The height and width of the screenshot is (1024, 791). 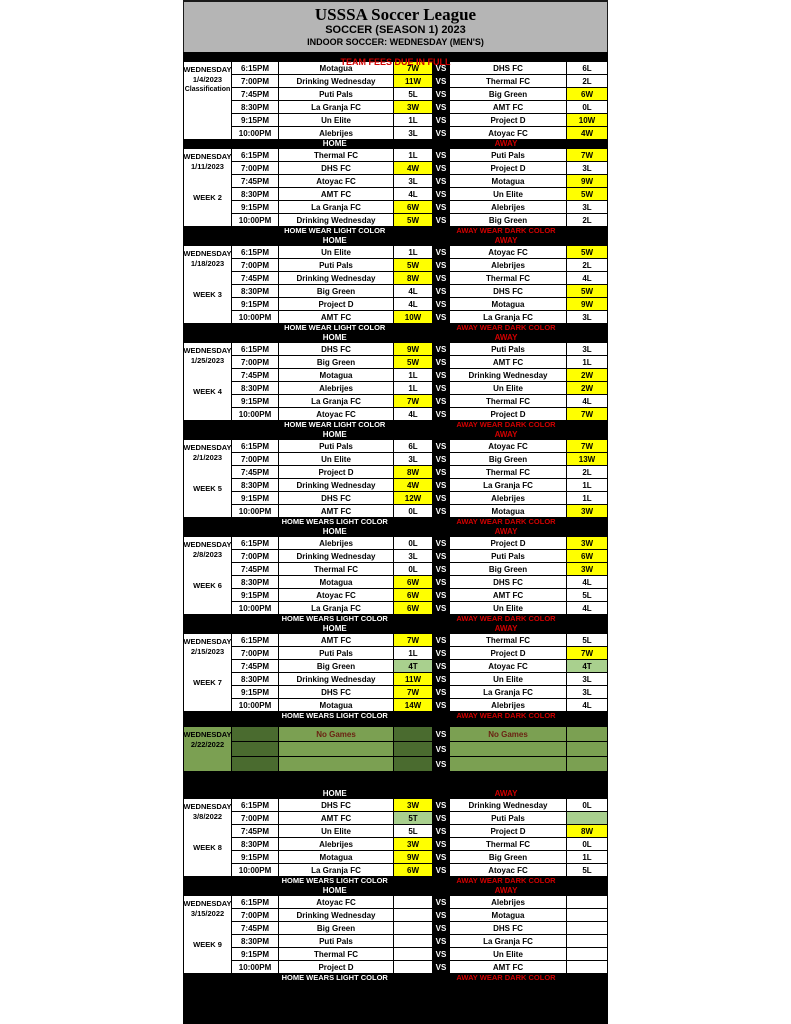 I want to click on home-result-cell: 5L, so click(x=413, y=94).